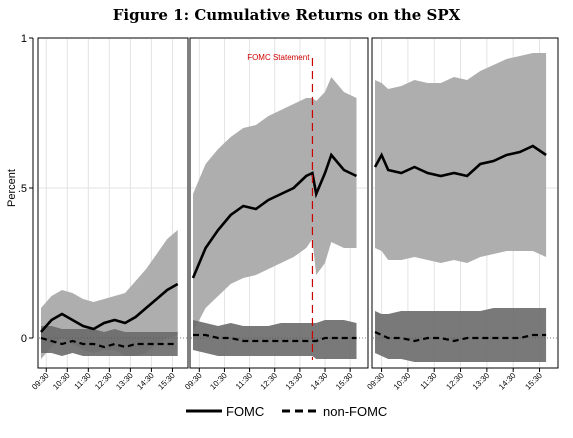 The width and height of the screenshot is (573, 438). What do you see at coordinates (278, 57) in the screenshot?
I see `fomc-statement-label: FOMC Statement` at bounding box center [278, 57].